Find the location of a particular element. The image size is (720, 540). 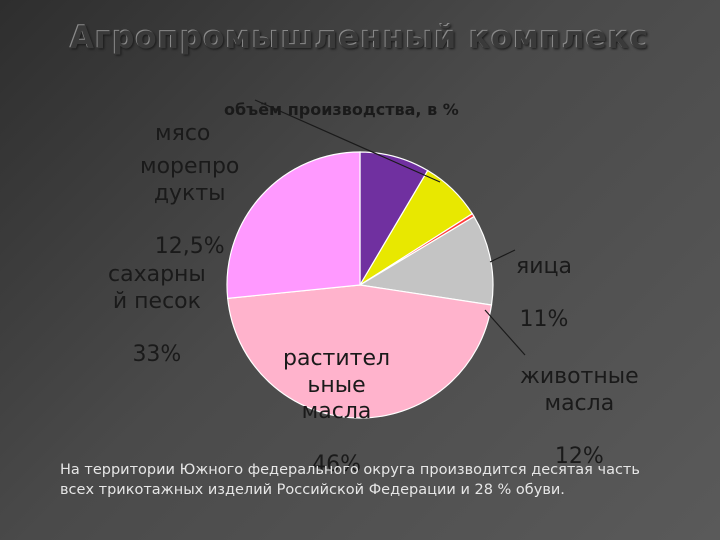

slice-label-pct: 12,5% is located at coordinates (189, 246).